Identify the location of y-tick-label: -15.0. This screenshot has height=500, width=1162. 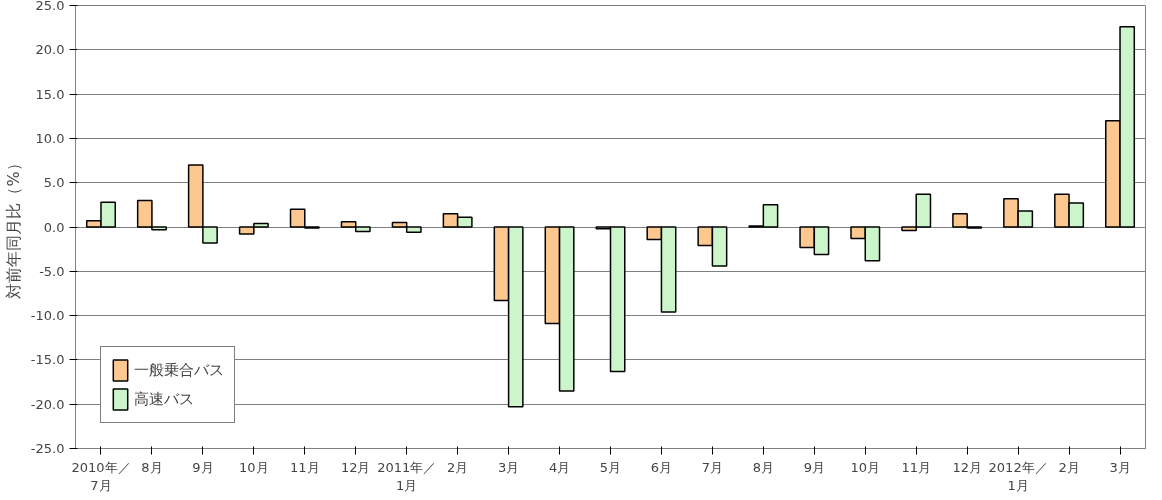
(47, 360).